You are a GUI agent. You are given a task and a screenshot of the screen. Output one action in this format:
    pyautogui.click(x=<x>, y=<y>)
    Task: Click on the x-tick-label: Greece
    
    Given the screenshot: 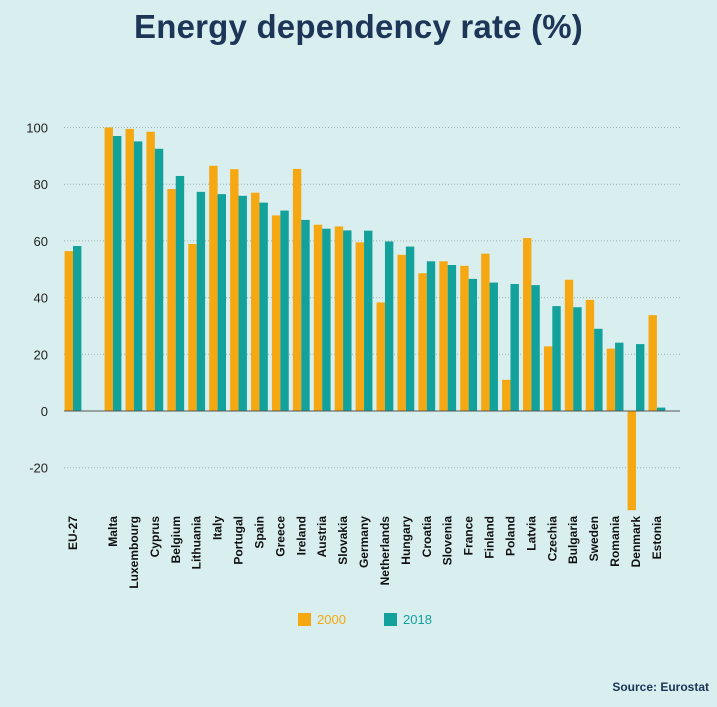 What is the action you would take?
    pyautogui.click(x=280, y=536)
    